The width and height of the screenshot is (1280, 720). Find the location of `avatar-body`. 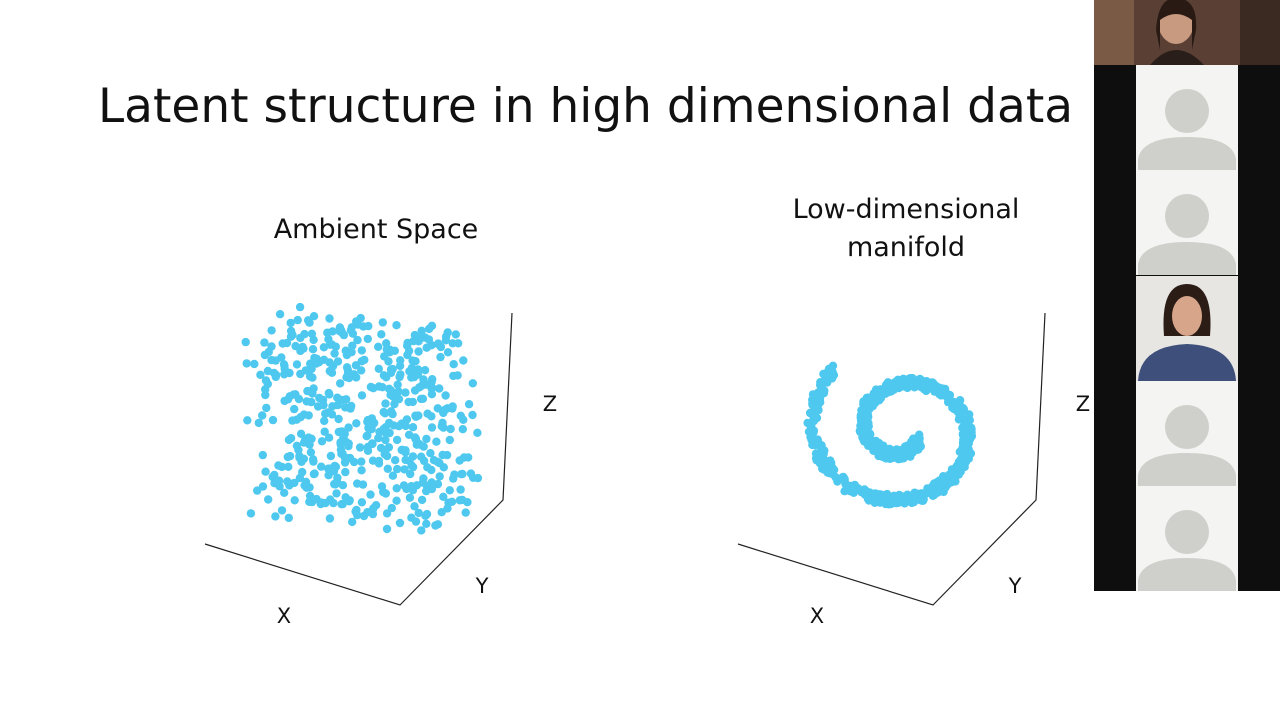

avatar-body is located at coordinates (1187, 258).